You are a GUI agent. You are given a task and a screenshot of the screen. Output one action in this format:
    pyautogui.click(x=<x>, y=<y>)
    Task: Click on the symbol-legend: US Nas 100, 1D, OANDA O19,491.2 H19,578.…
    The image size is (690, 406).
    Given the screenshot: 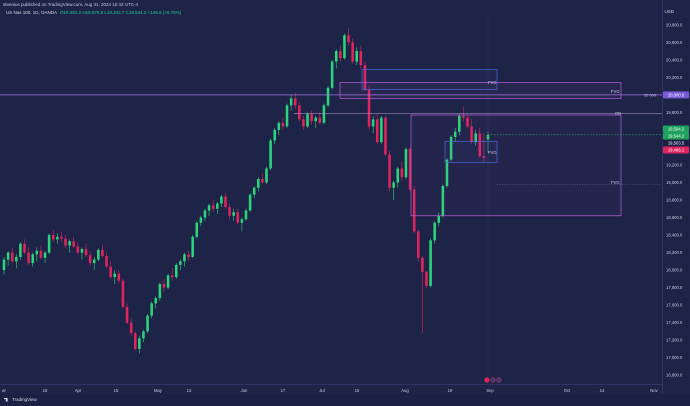 What is the action you would take?
    pyautogui.click(x=93, y=12)
    